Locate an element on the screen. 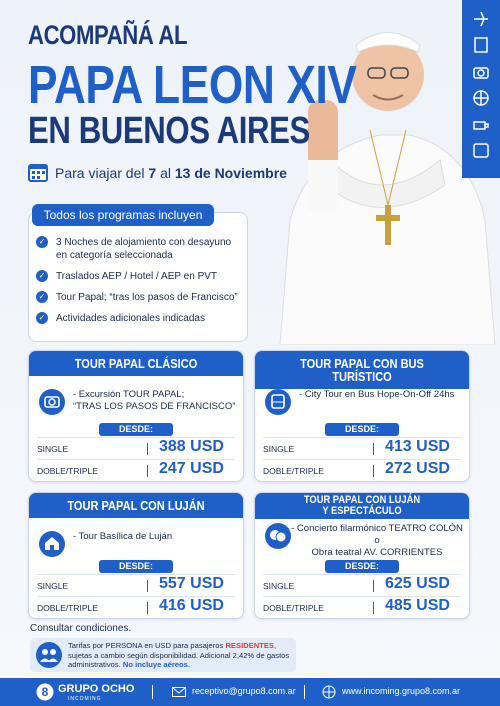 Image resolution: width=500 pixels, height=706 pixels. price: 625 USD is located at coordinates (417, 583).